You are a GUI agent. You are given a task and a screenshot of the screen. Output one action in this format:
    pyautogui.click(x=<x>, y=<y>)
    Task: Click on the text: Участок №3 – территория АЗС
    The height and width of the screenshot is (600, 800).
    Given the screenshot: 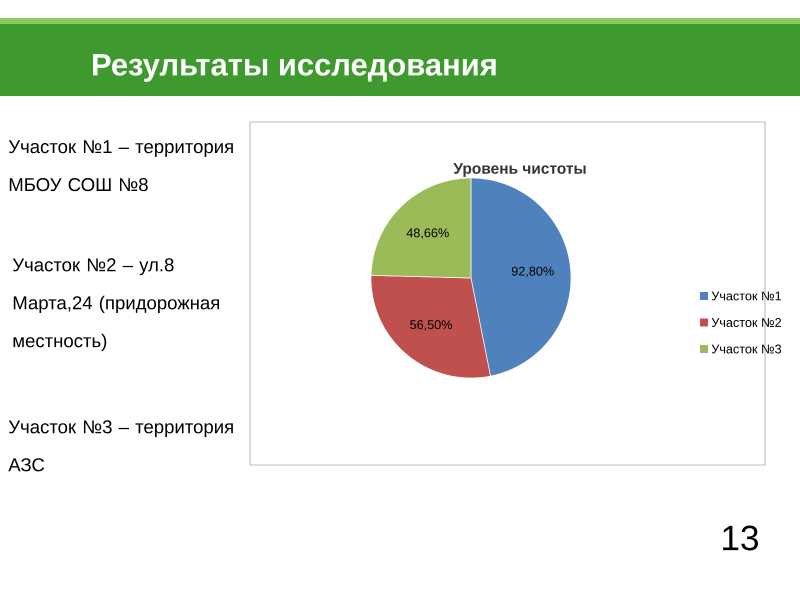 What is the action you would take?
    pyautogui.click(x=120, y=446)
    